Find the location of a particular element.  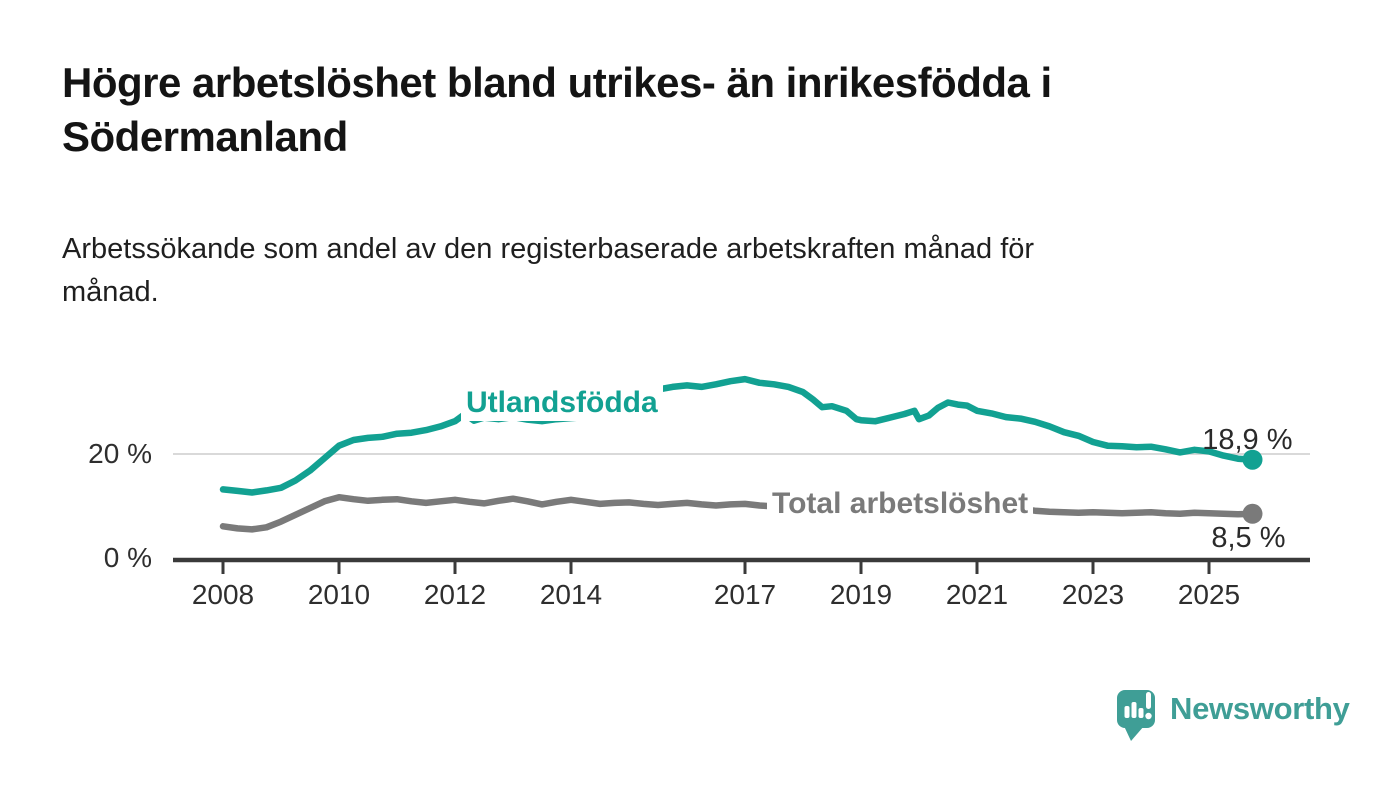

page-subtitle-line-2: månad. is located at coordinates (110, 292).